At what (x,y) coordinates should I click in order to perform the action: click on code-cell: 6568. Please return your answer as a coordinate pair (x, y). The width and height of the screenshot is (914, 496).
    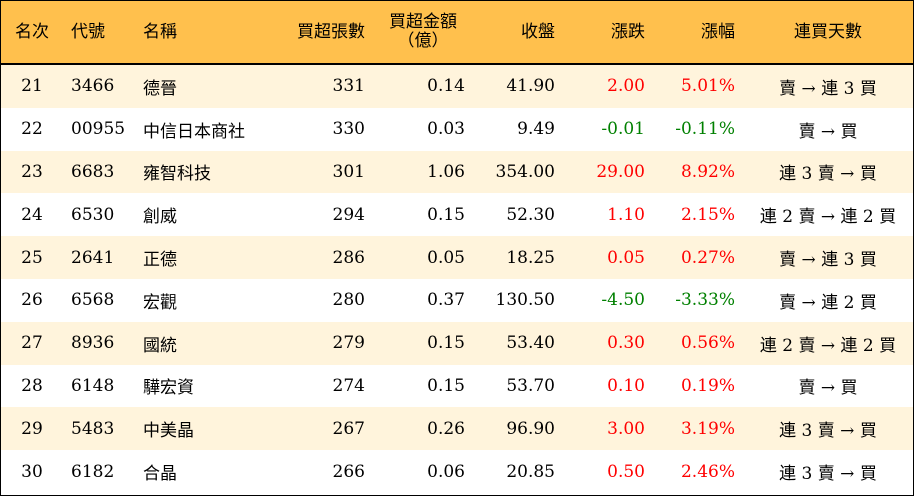
    Looking at the image, I should click on (99, 300).